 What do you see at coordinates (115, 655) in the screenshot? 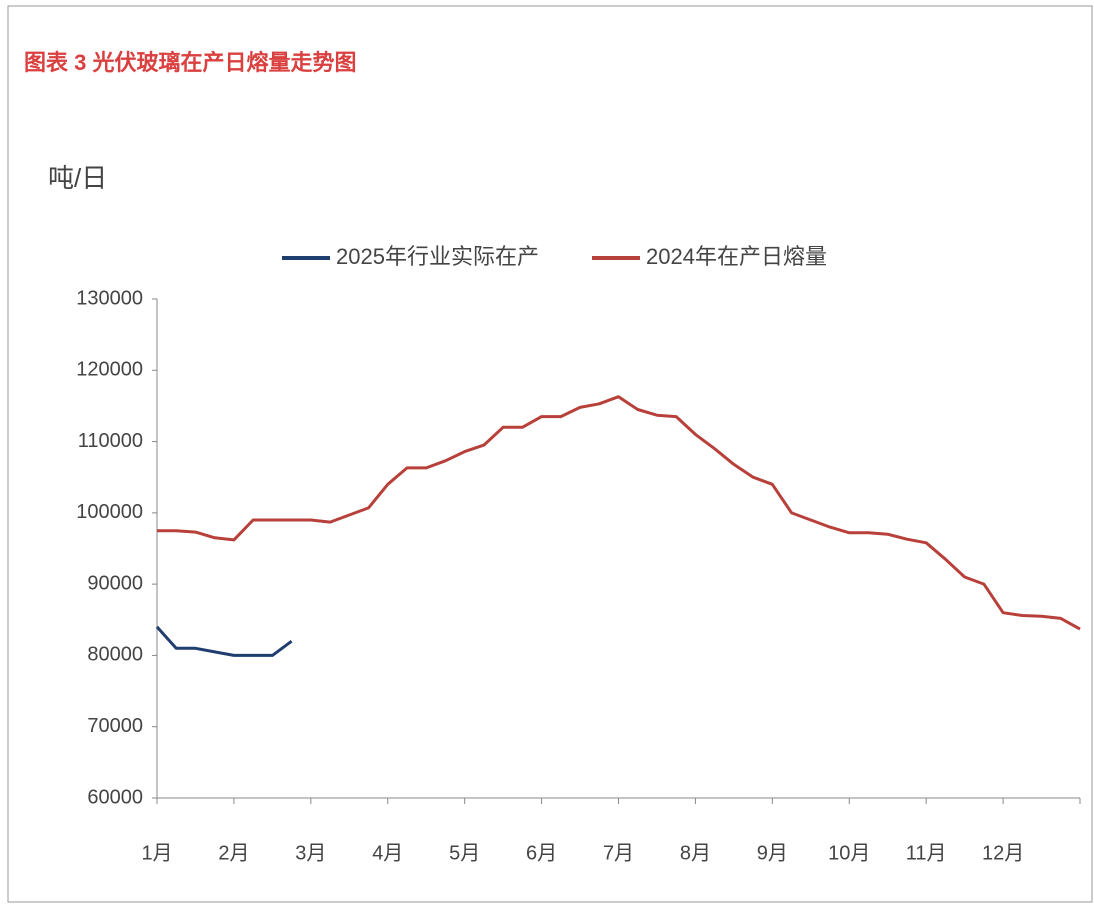
I see `y-tick-label: 80000` at bounding box center [115, 655].